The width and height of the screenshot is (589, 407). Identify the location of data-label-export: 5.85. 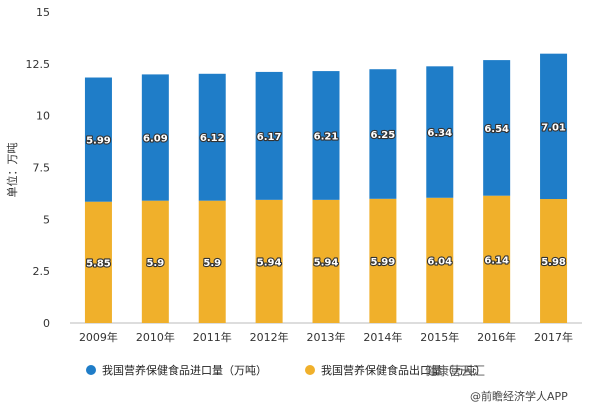
(98, 263).